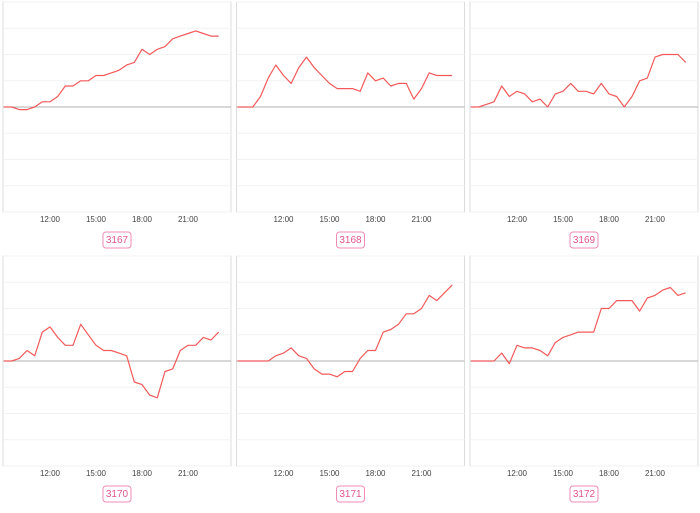  I want to click on chart-title: 3172, so click(584, 494).